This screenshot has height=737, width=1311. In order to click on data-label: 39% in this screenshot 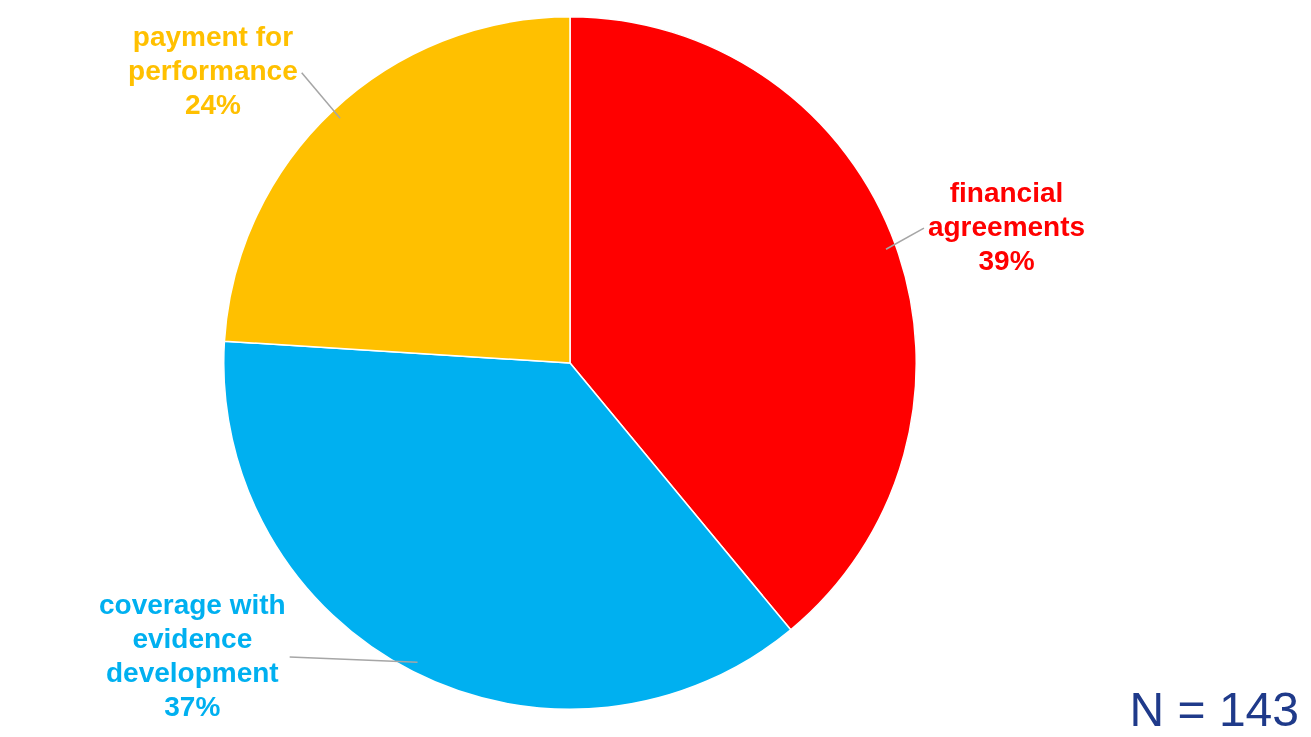, I will do `click(1006, 260)`.